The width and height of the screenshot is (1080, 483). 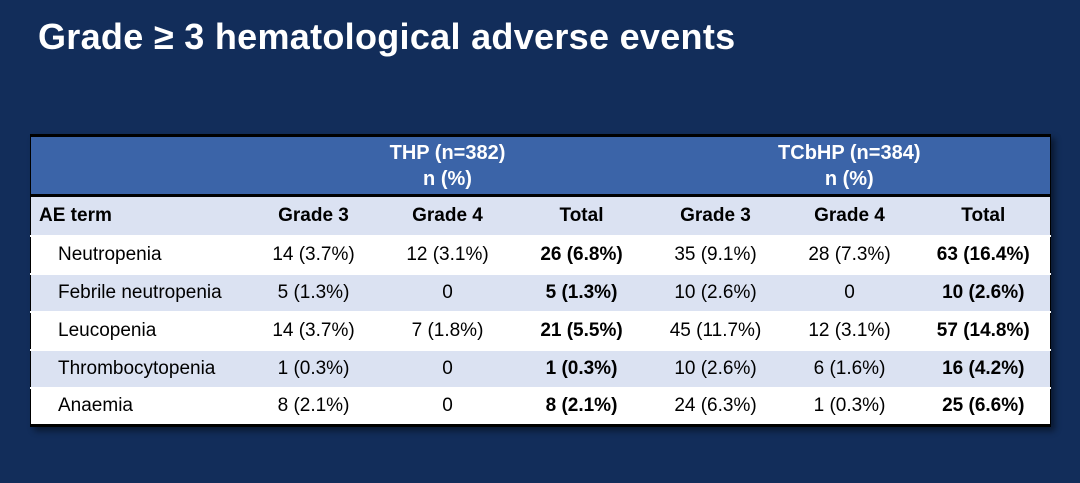 I want to click on slide-title: Grade ≥ 3 hematological adverse events, so click(x=387, y=36).